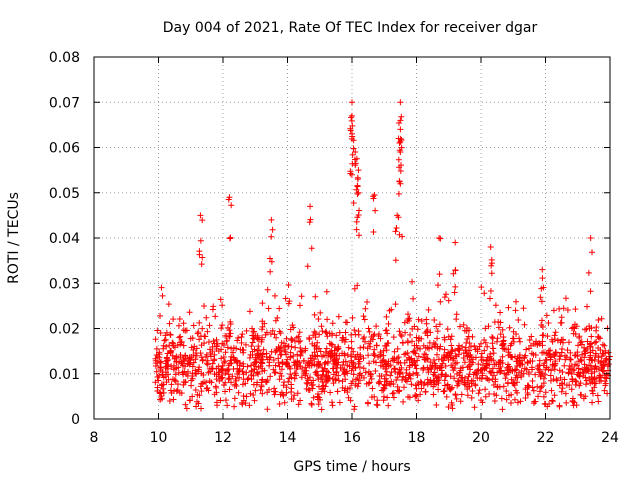 The width and height of the screenshot is (640, 480). Describe the element at coordinates (288, 438) in the screenshot. I see `x-tick-label: 14` at that location.